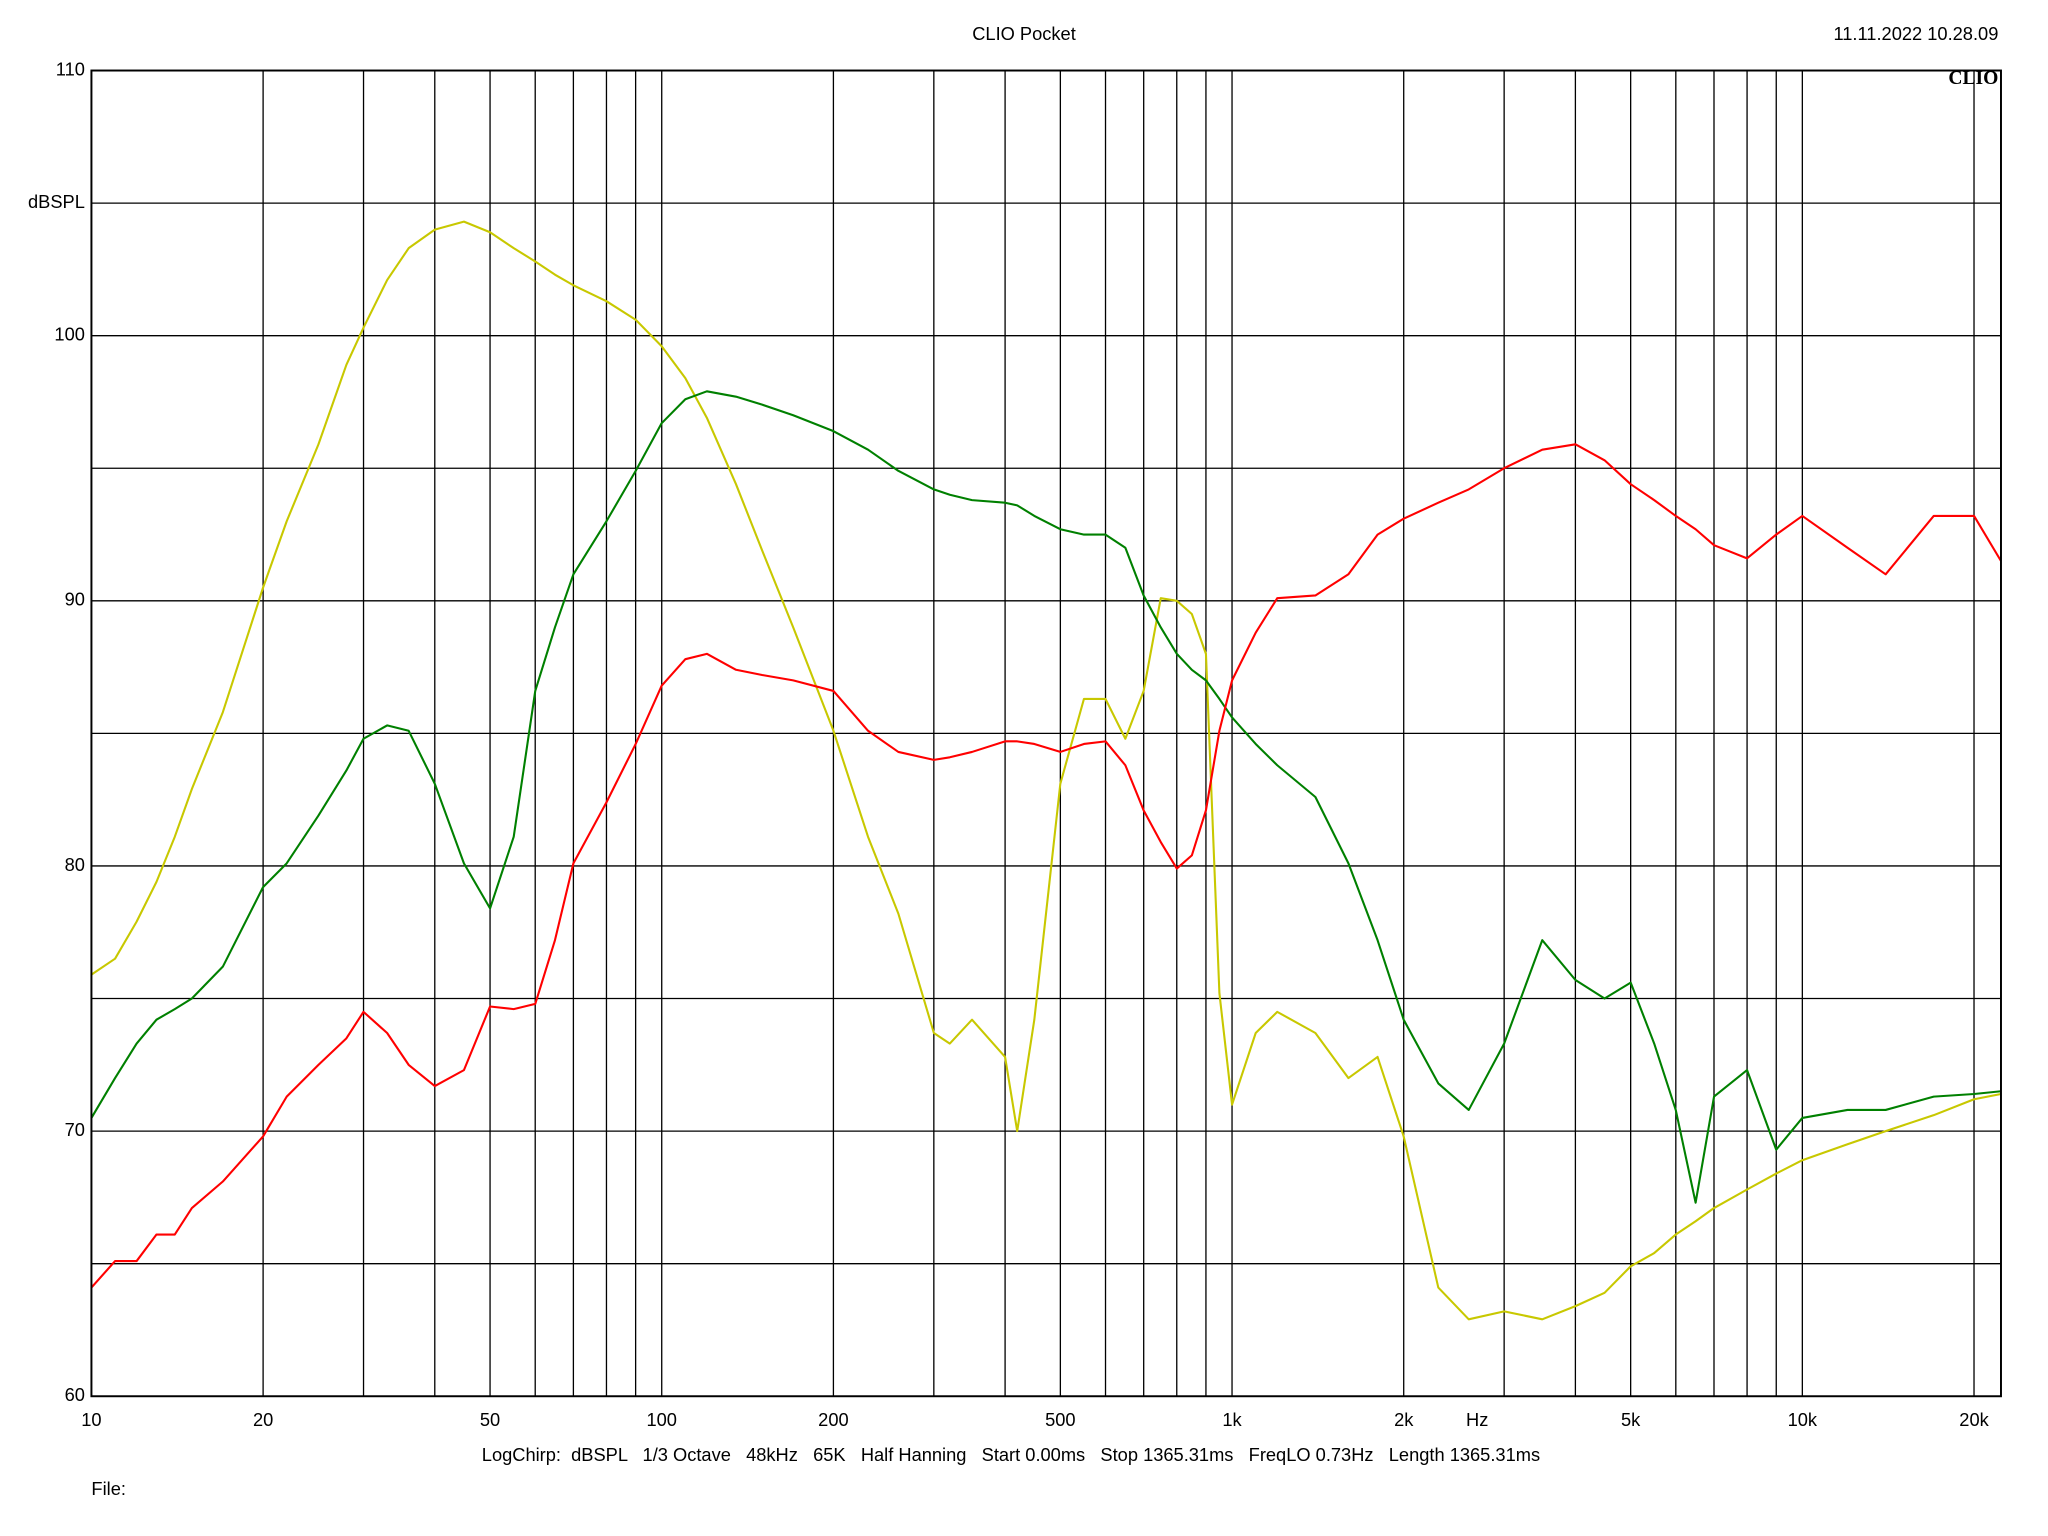 The image size is (2048, 1536). I want to click on x-tick-label: 2k, so click(1404, 1419).